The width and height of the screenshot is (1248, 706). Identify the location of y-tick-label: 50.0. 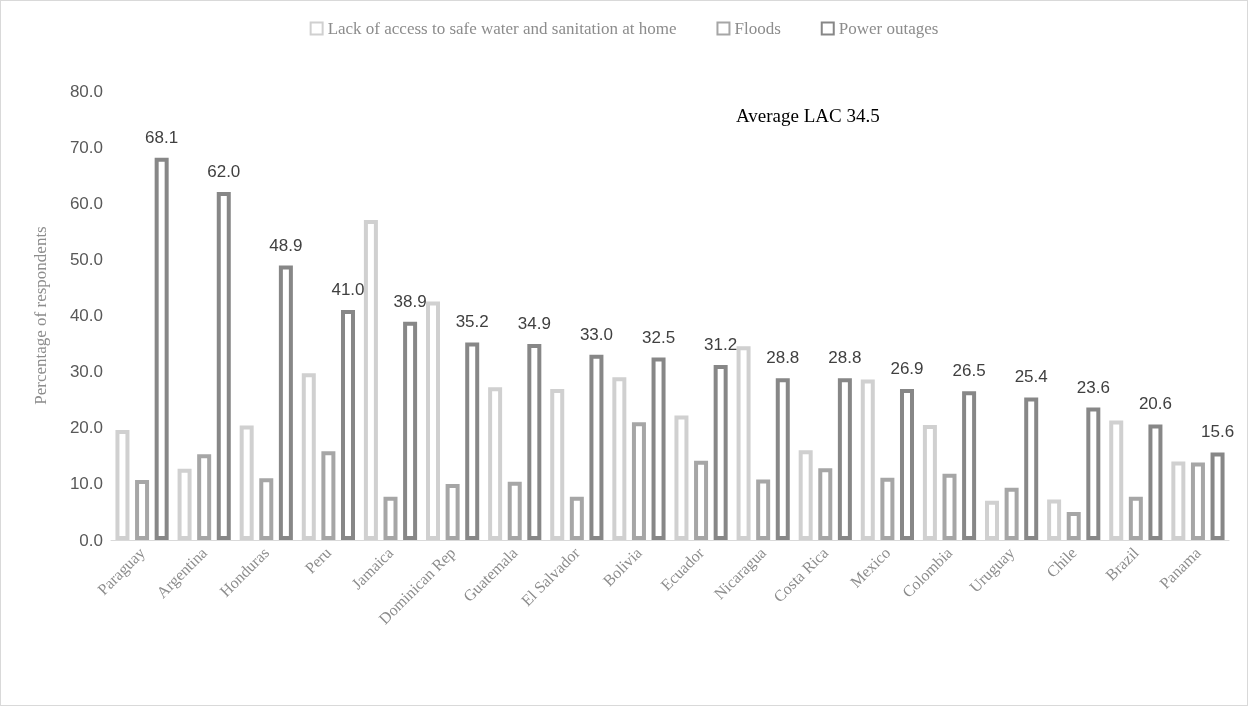
(86, 259).